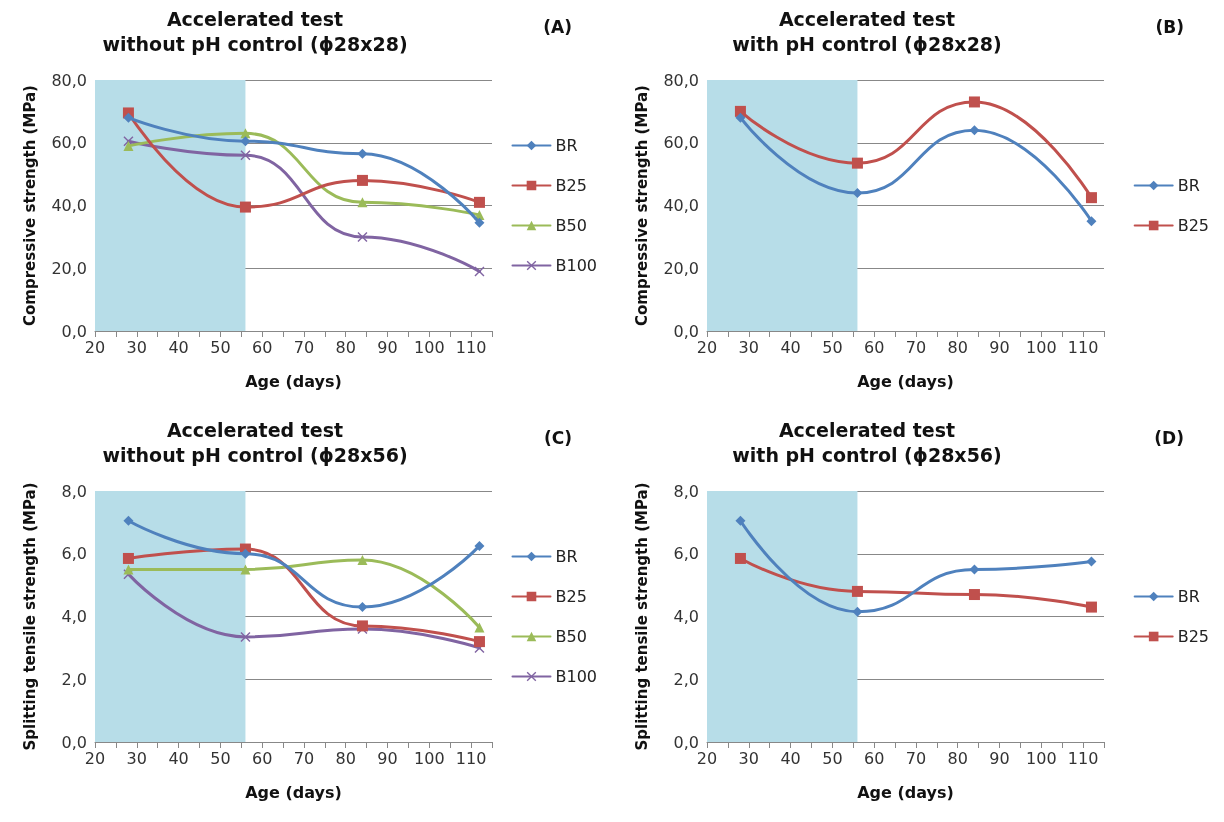 The width and height of the screenshot is (1224, 822). Describe the element at coordinates (558, 26) in the screenshot. I see `text: (A)` at that location.